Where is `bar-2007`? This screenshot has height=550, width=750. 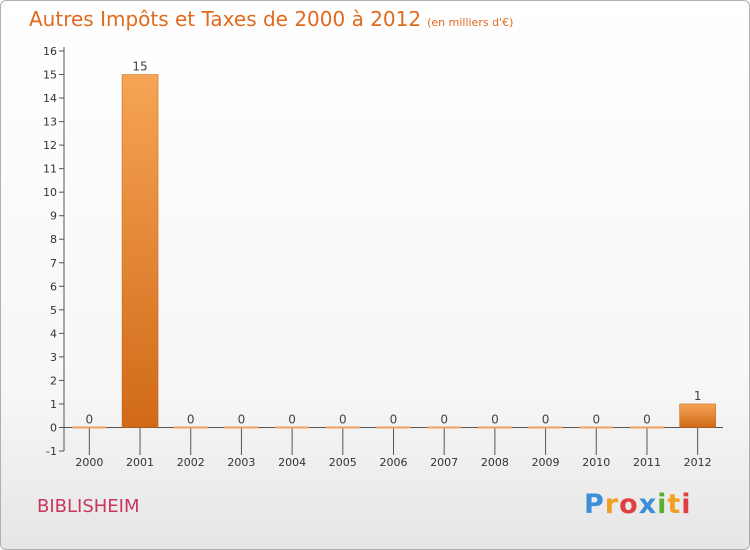 bar-2007 is located at coordinates (444, 427).